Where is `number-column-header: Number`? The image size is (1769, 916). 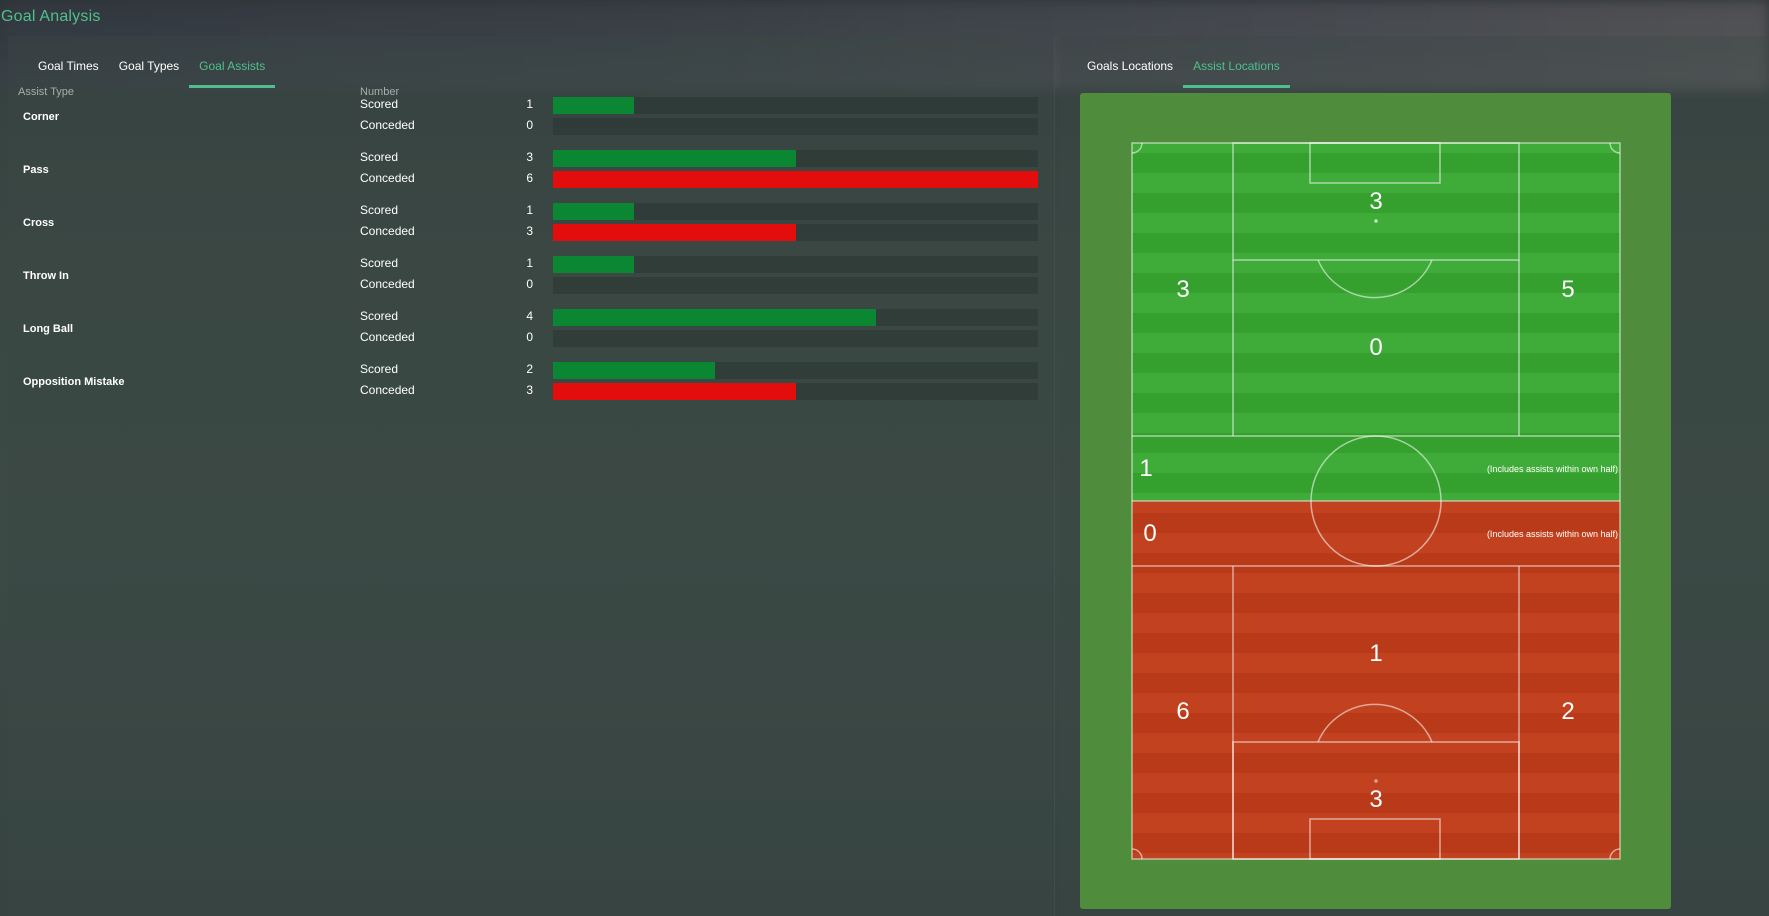 number-column-header: Number is located at coordinates (380, 92).